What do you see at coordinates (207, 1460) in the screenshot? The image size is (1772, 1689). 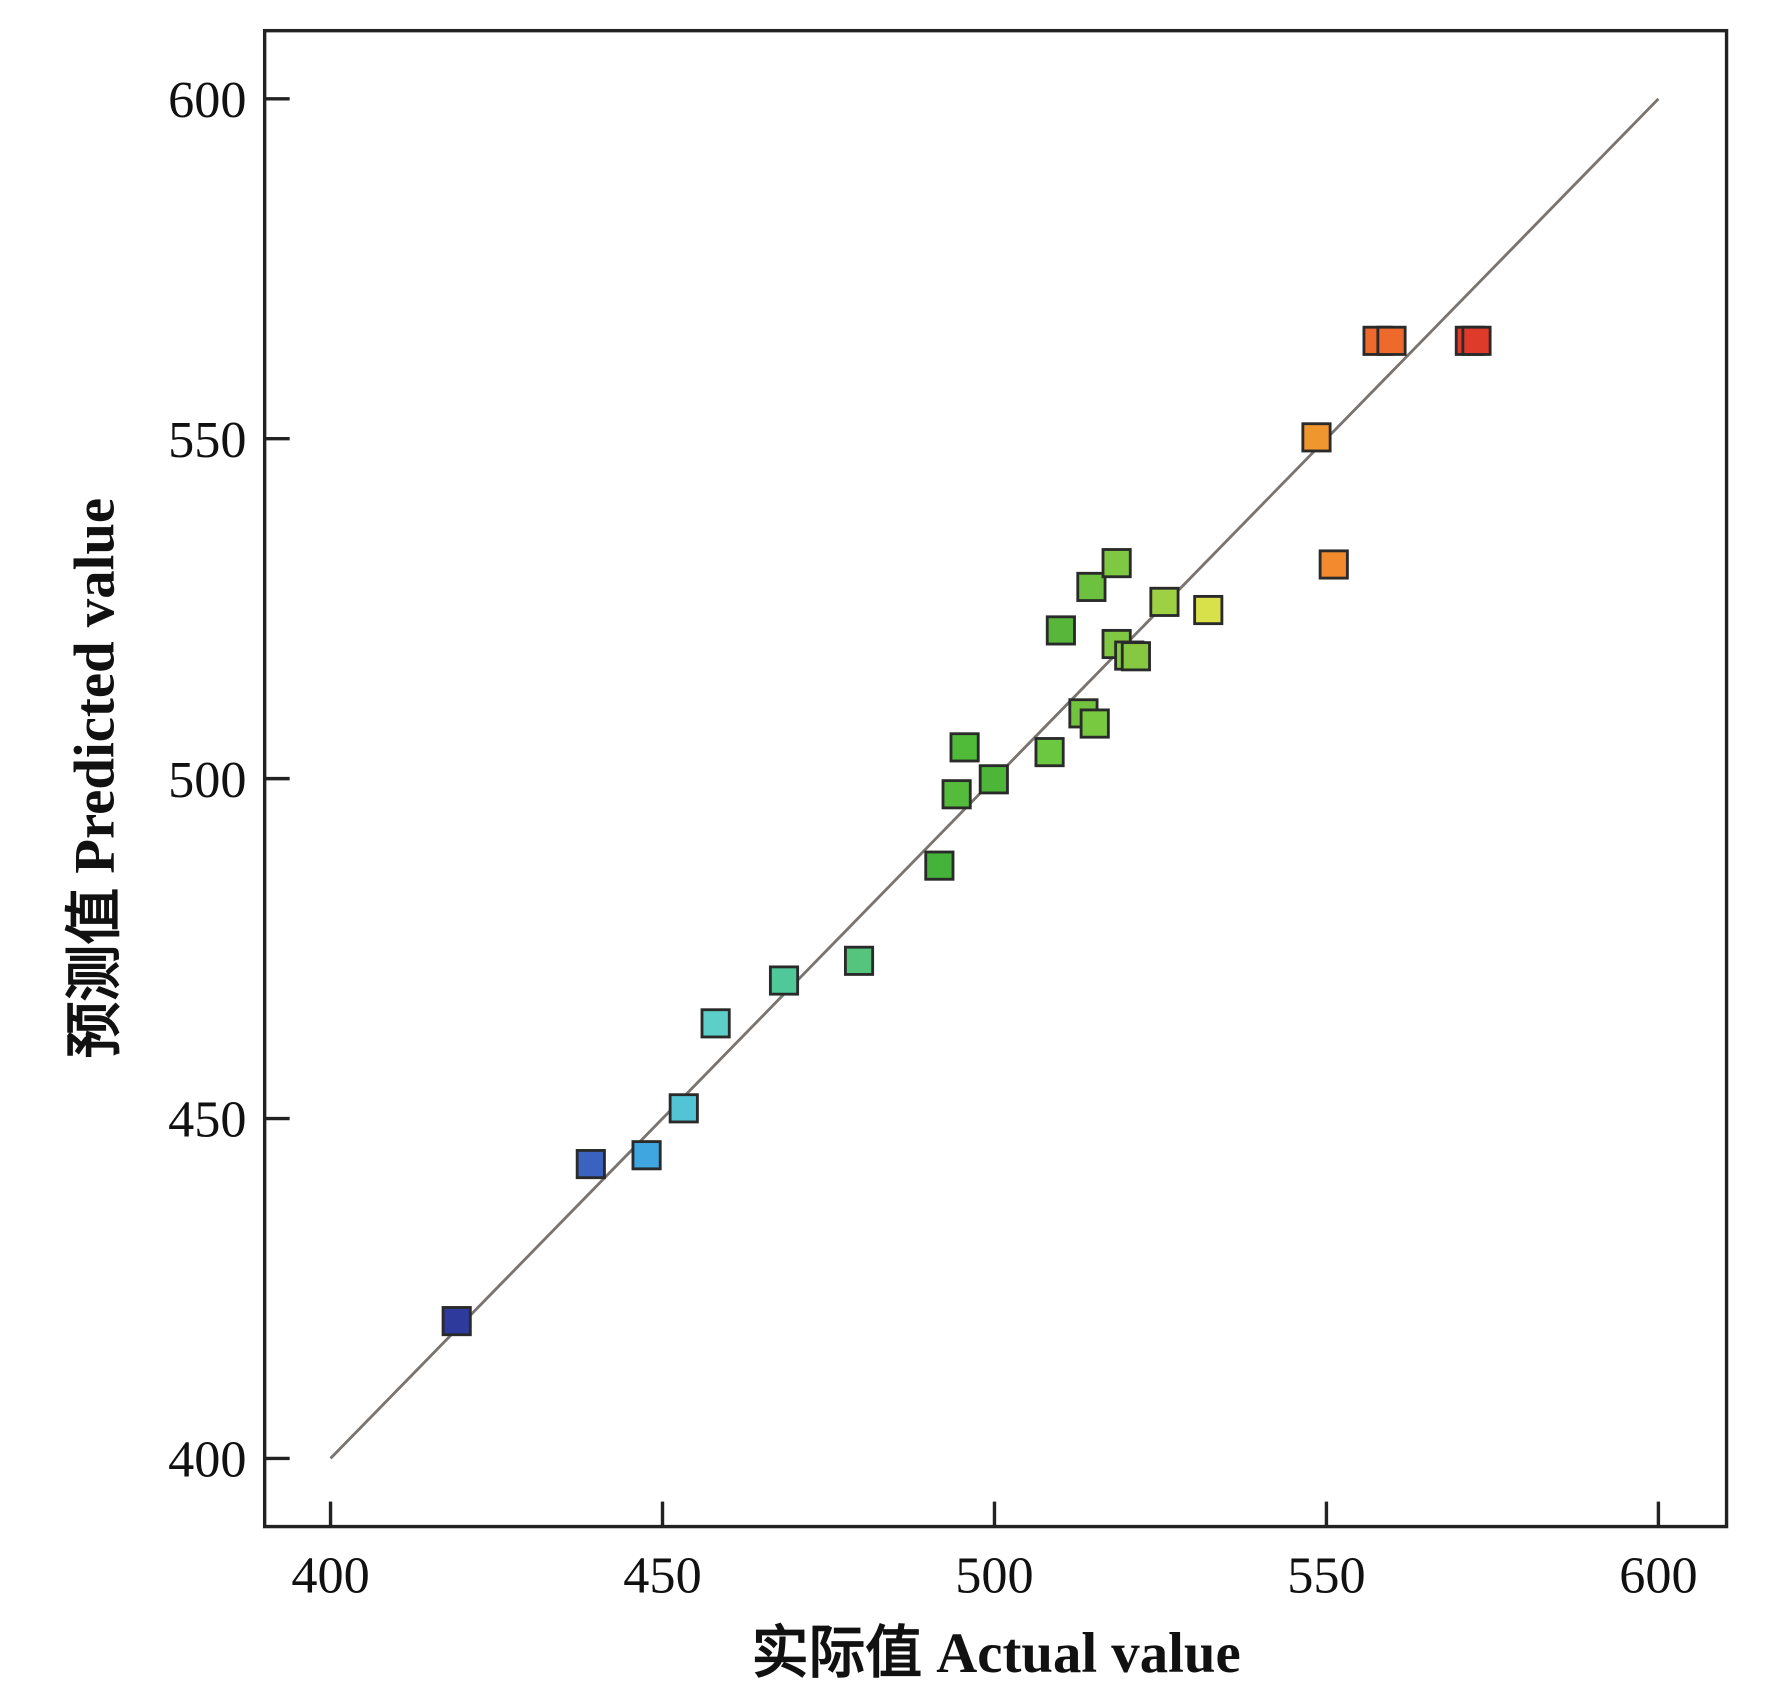 I see `y-tick-label: 400` at bounding box center [207, 1460].